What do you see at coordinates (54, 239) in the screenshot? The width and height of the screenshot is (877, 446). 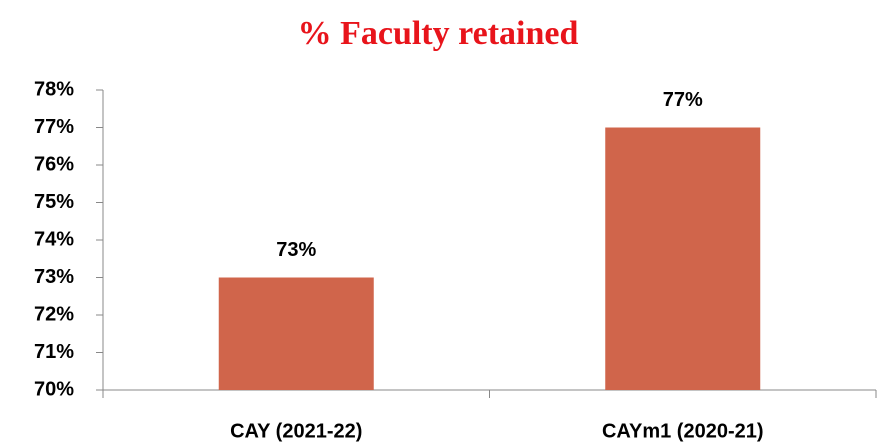 I see `y-tick-label: 74%` at bounding box center [54, 239].